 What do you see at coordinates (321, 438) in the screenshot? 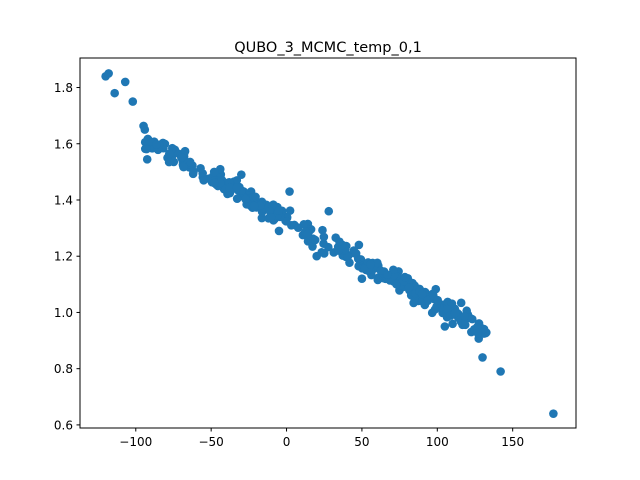
I see `x-axis: −100 −50 0 50 100 150` at bounding box center [321, 438].